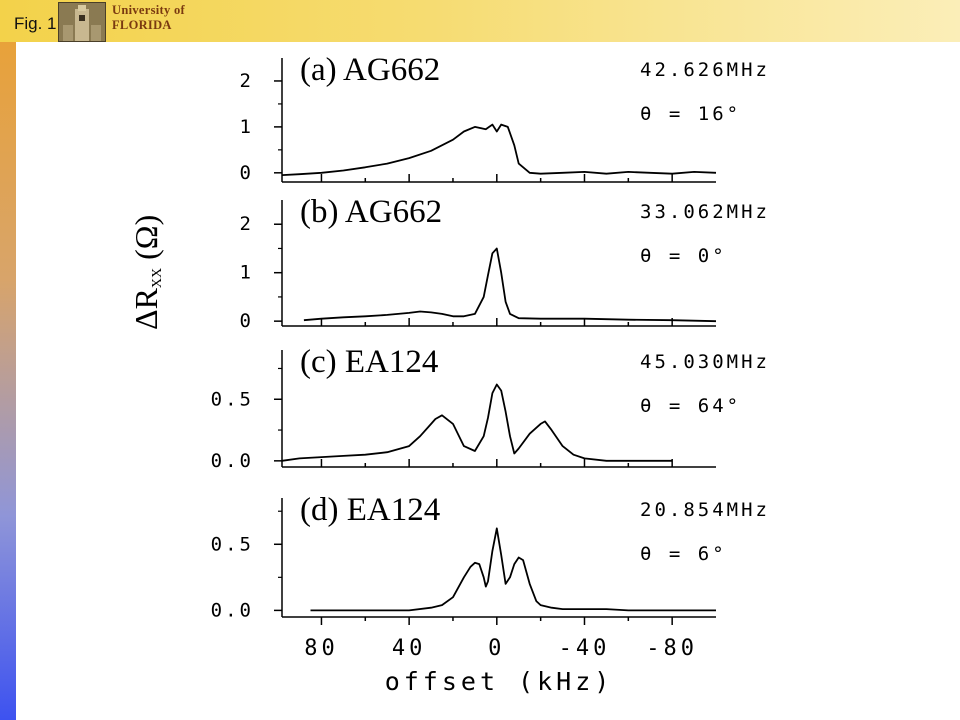 Image resolution: width=960 pixels, height=720 pixels. Describe the element at coordinates (690, 406) in the screenshot. I see `panel-angle-3: θ = 64°` at that location.